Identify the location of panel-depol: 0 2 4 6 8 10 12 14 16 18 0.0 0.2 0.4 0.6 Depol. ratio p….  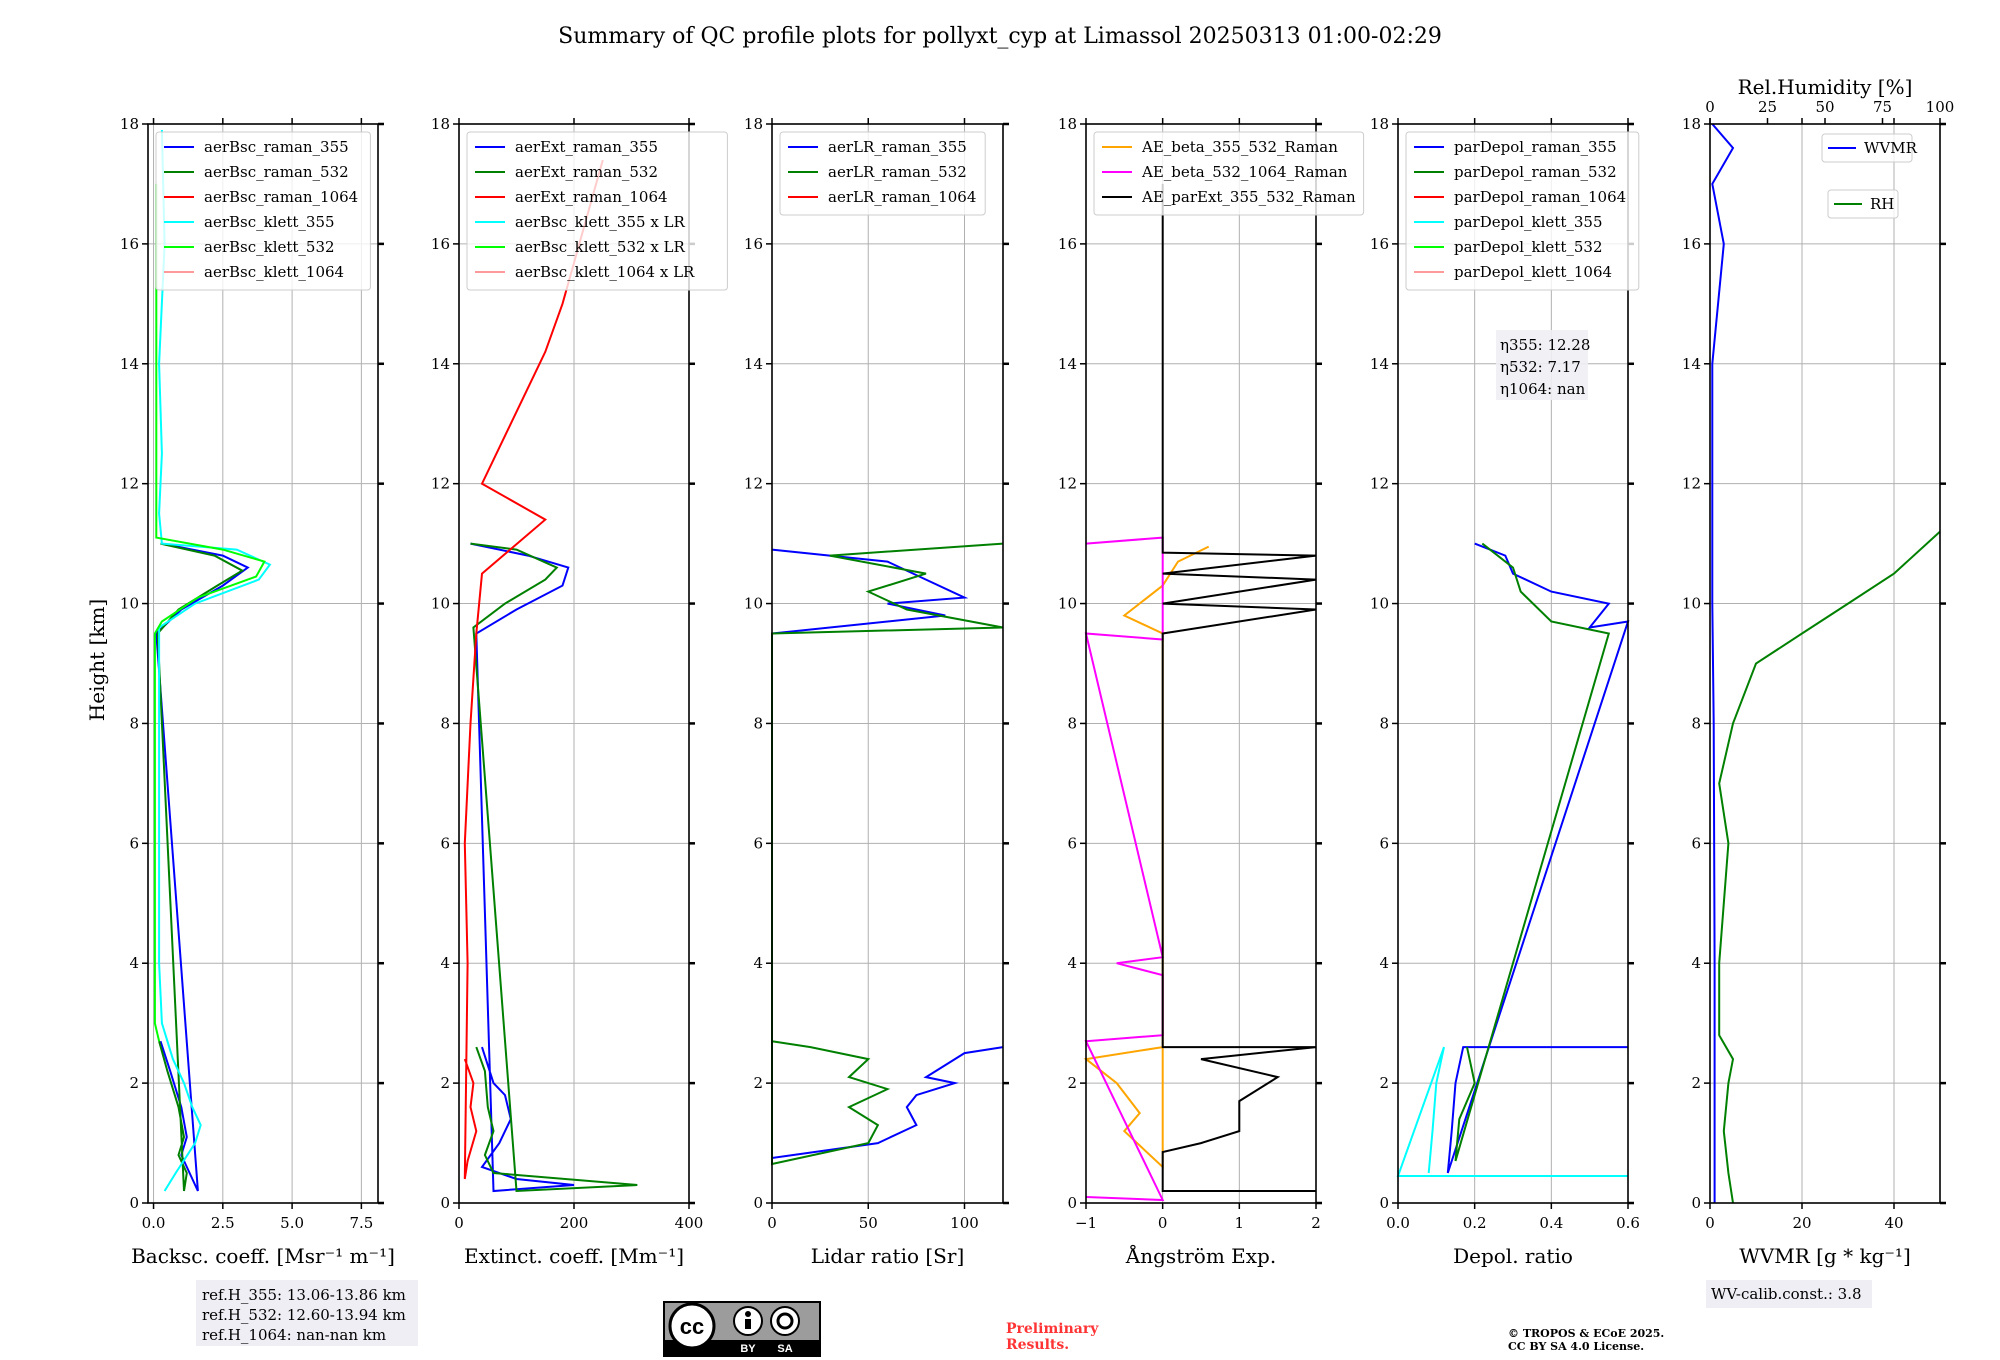
(1505, 691).